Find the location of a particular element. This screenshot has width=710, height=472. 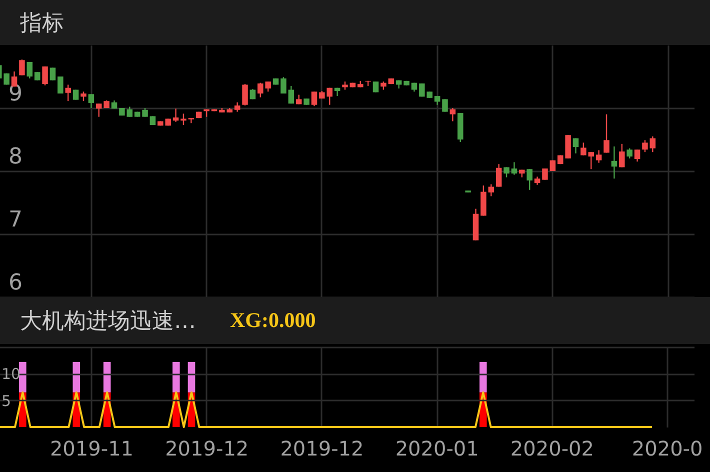

x-tick-label: 2020-0 is located at coordinates (667, 448).